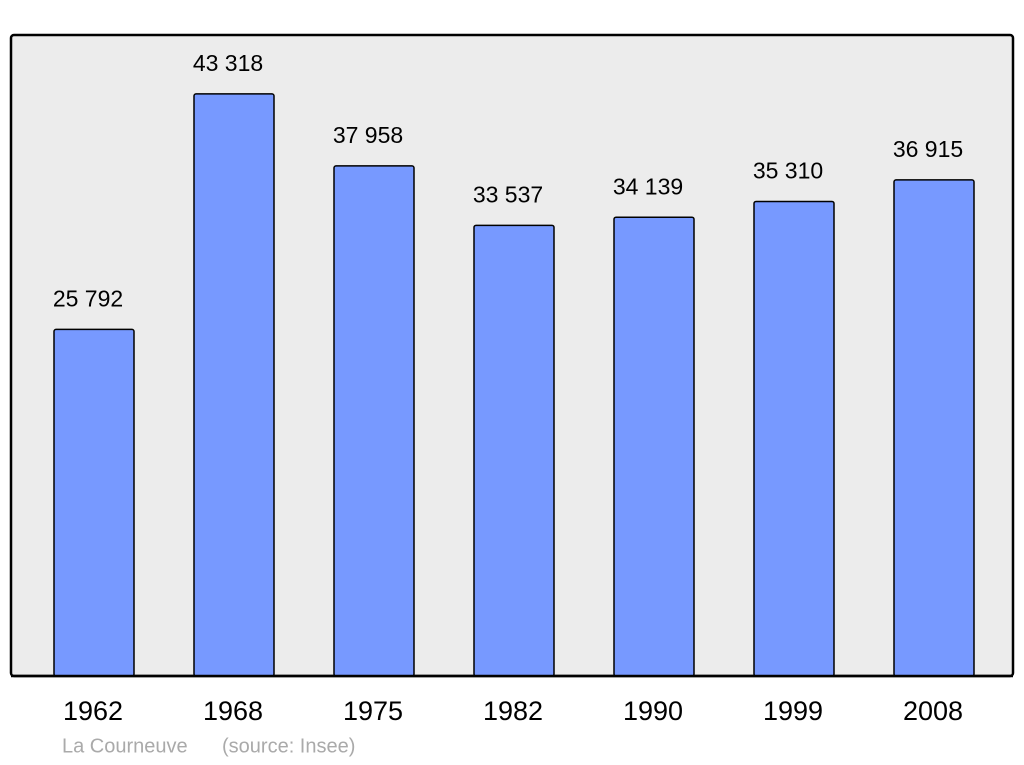 The image size is (1024, 765). Describe the element at coordinates (88, 298) in the screenshot. I see `value-label: 25 792` at that location.